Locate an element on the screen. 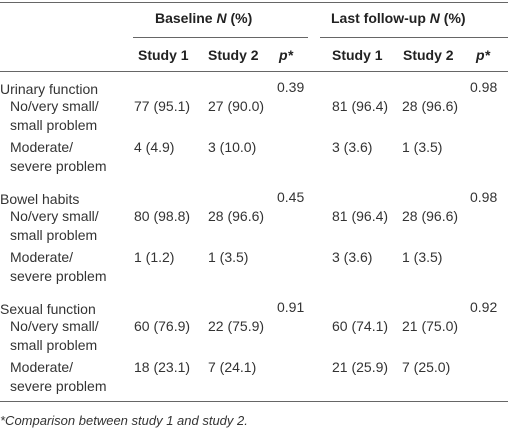 The width and height of the screenshot is (508, 431). p-value: 0.45 is located at coordinates (291, 197).